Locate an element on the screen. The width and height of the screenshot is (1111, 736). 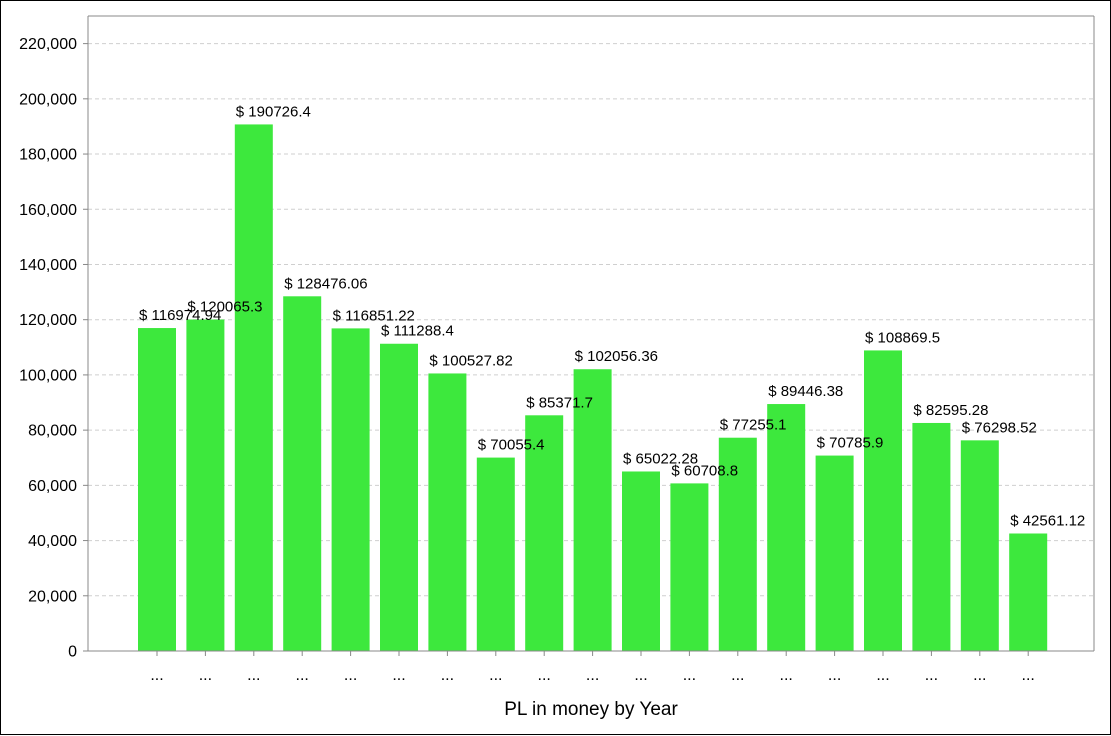
data-label: $ 102056.36 is located at coordinates (616, 356).